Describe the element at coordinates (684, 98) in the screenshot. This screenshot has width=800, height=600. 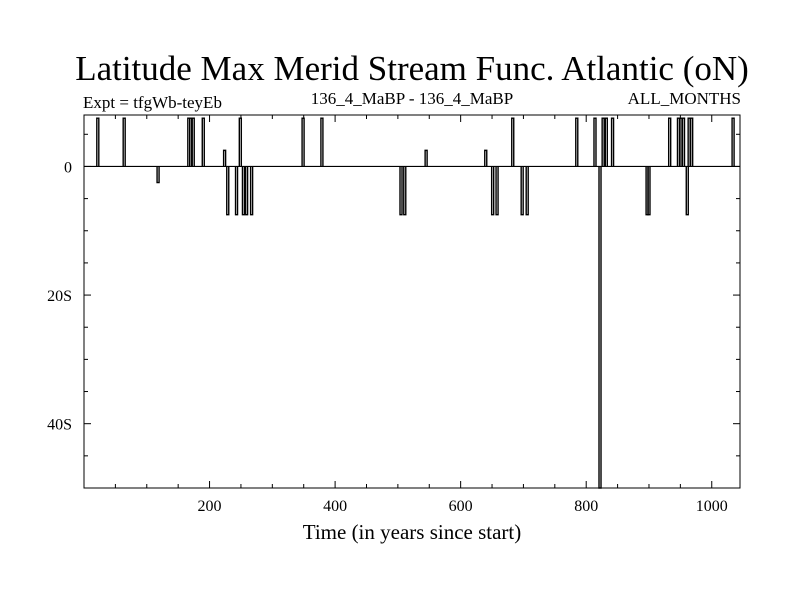
I see `months-label: ALL_MONTHS` at that location.